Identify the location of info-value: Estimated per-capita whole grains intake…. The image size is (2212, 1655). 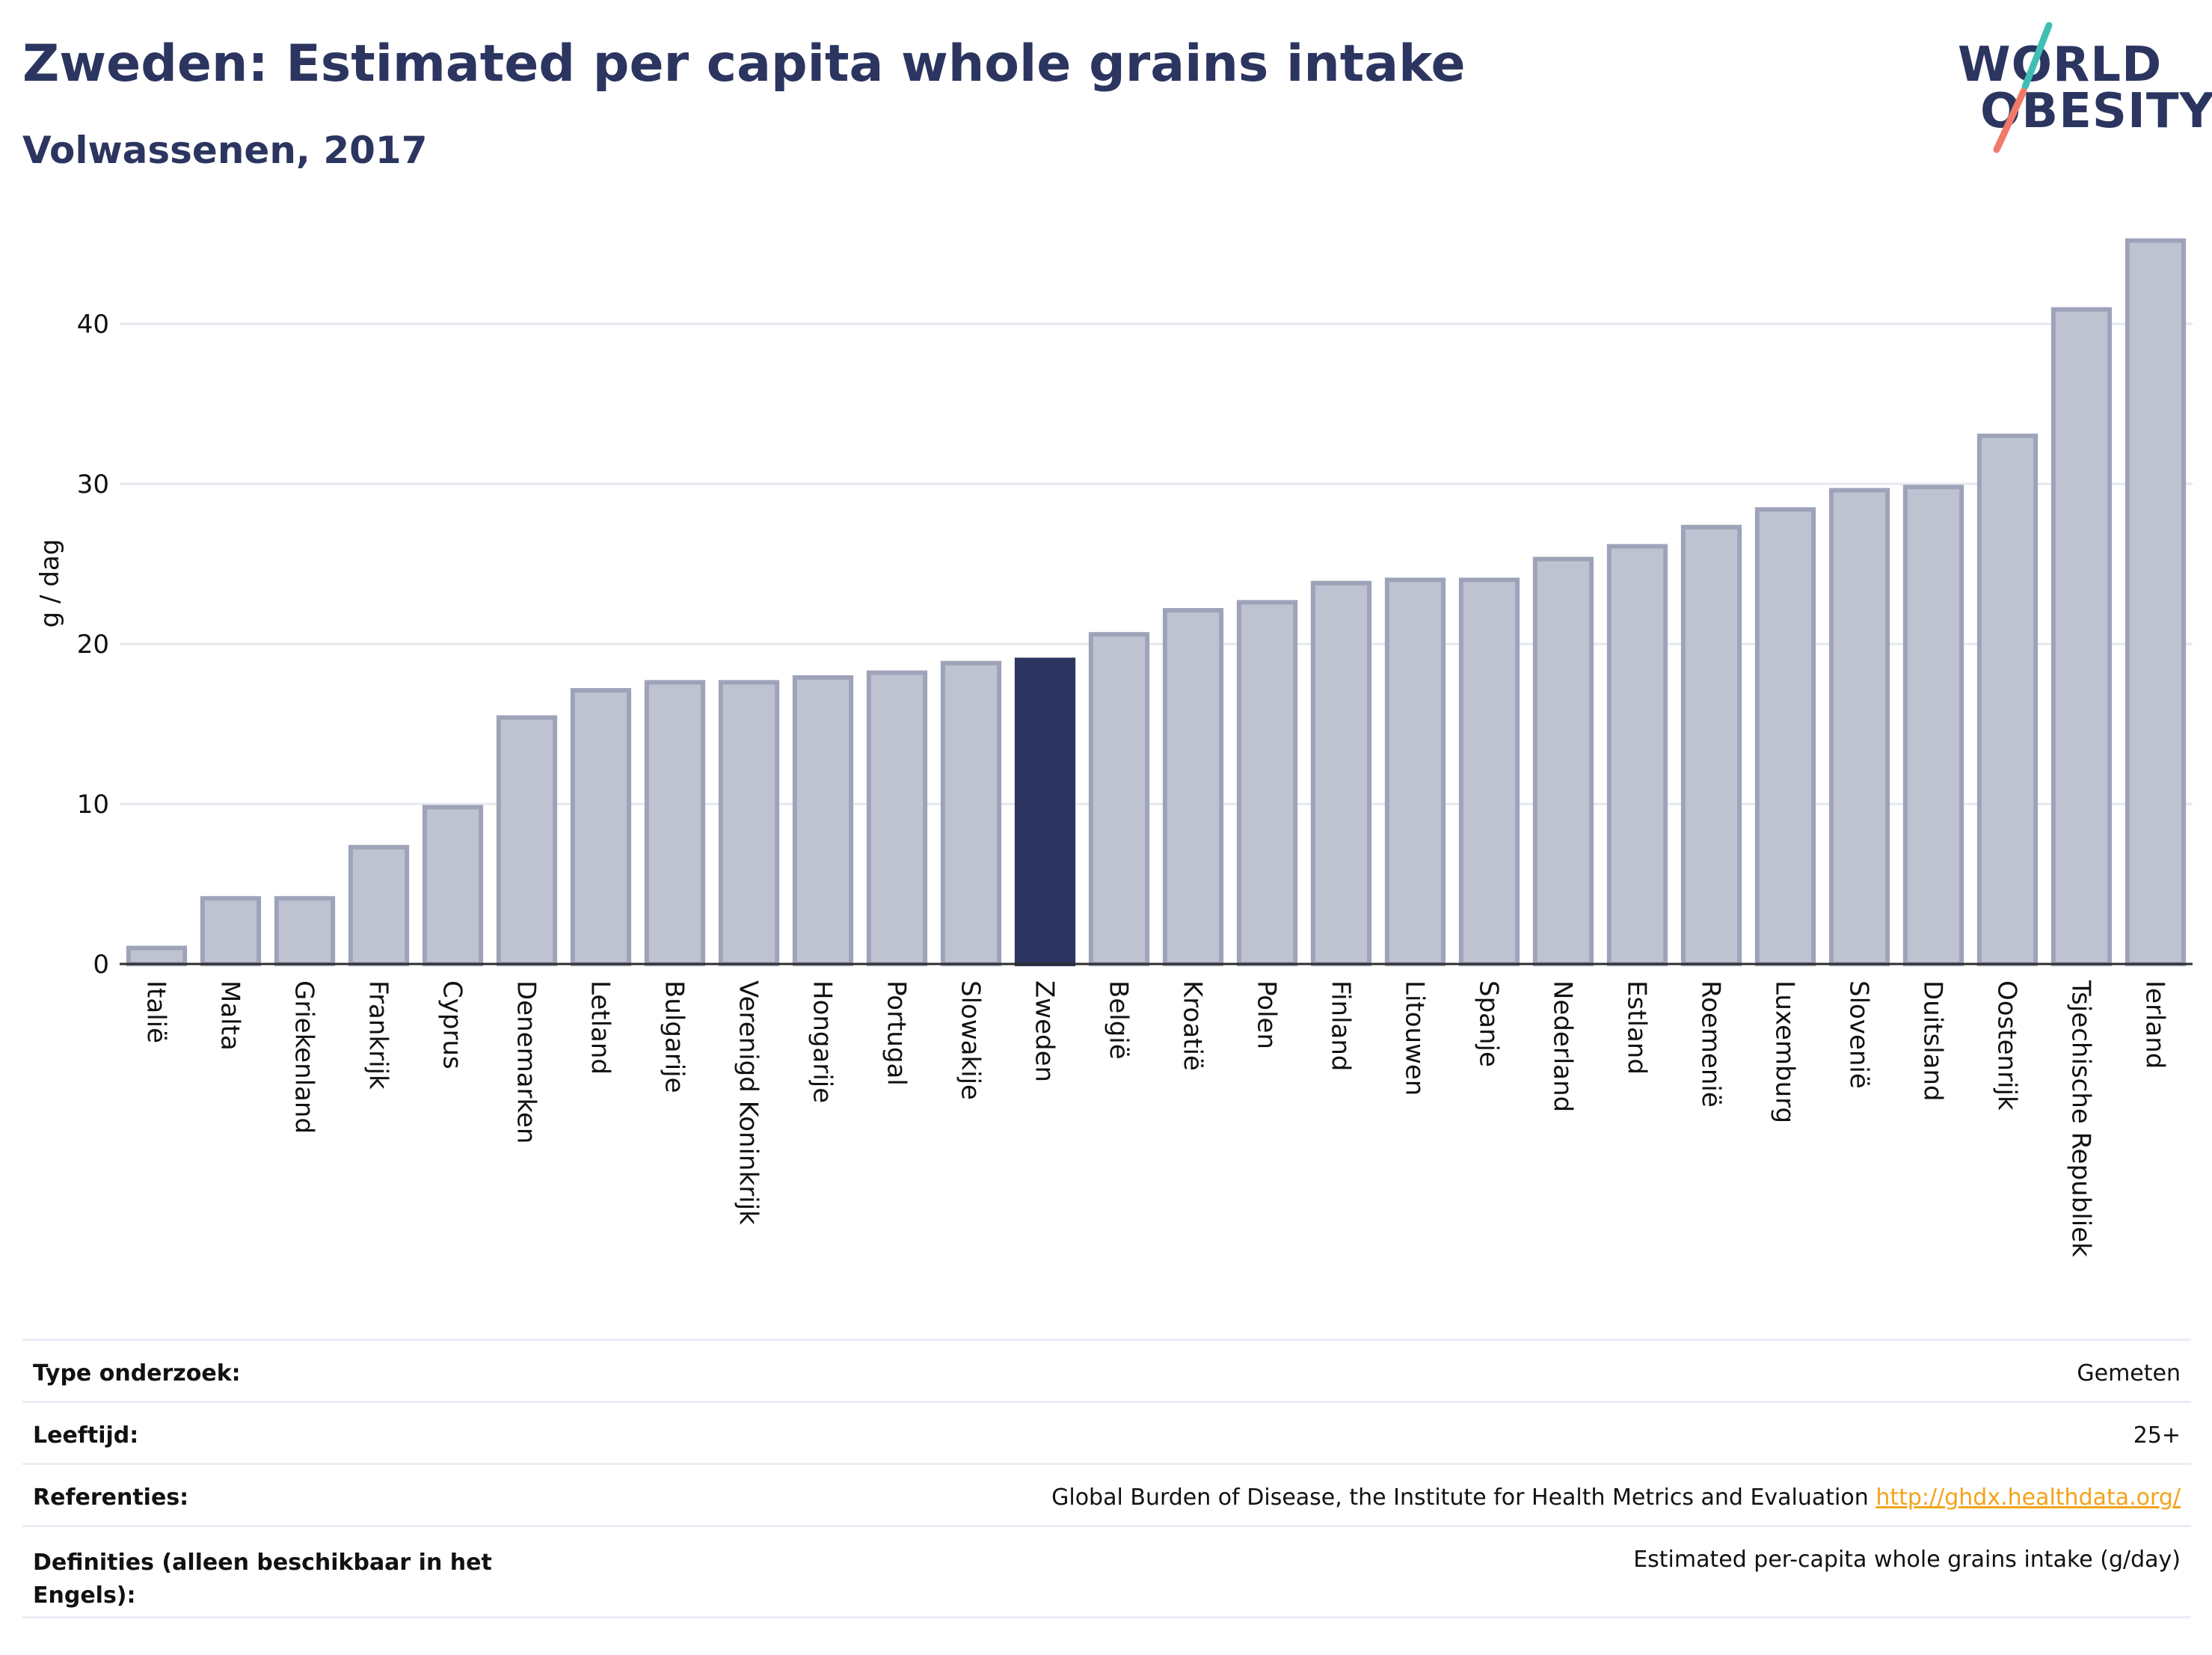
(1907, 1560).